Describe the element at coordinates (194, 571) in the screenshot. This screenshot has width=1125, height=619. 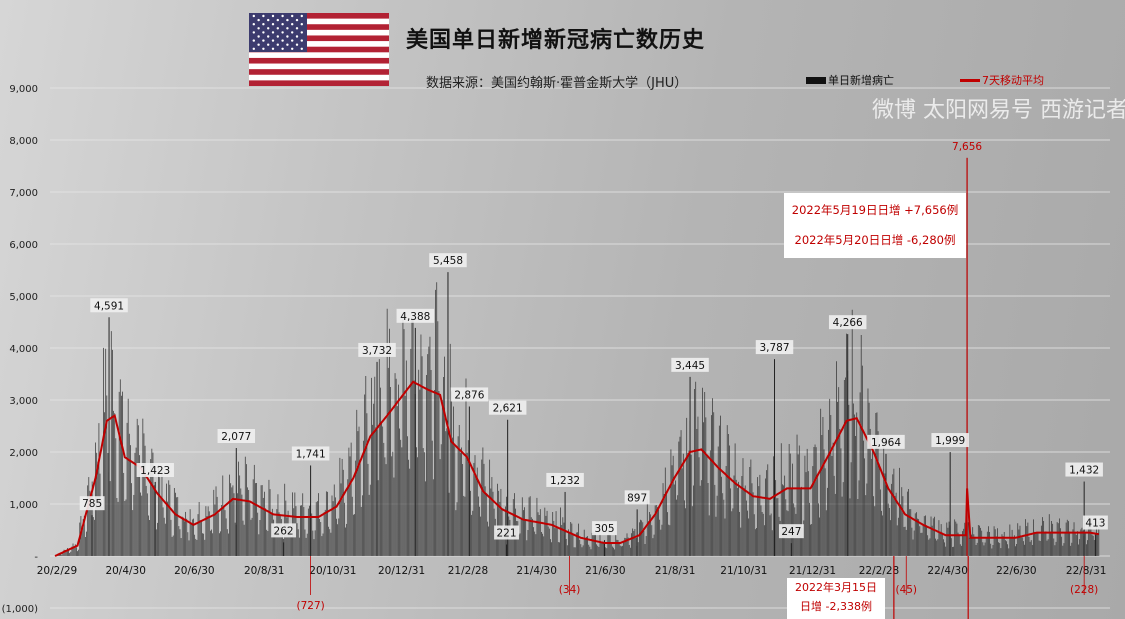
I see `x-tick-label: 20/6/30` at that location.